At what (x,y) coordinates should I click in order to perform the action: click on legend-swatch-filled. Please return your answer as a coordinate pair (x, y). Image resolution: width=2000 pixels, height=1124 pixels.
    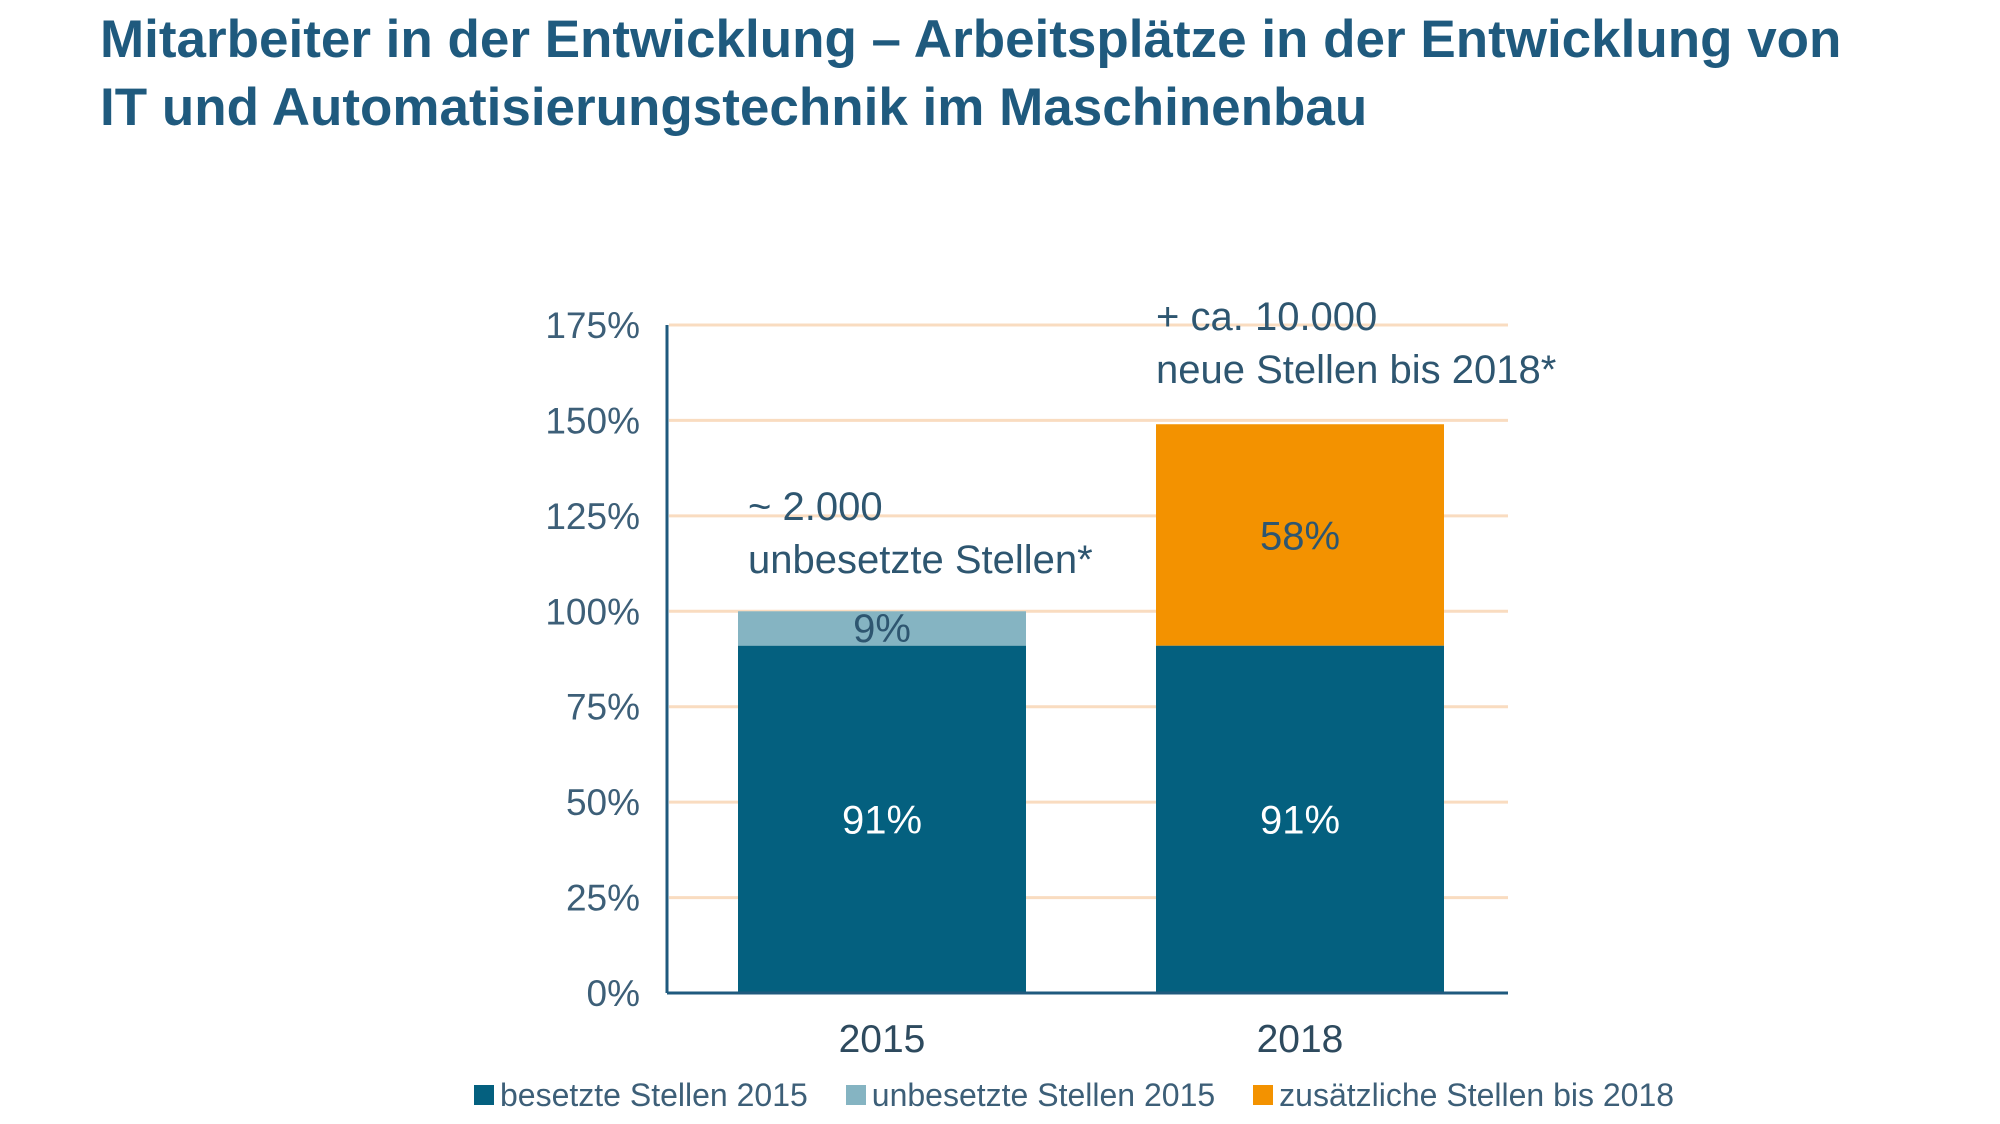
    Looking at the image, I should click on (484, 1095).